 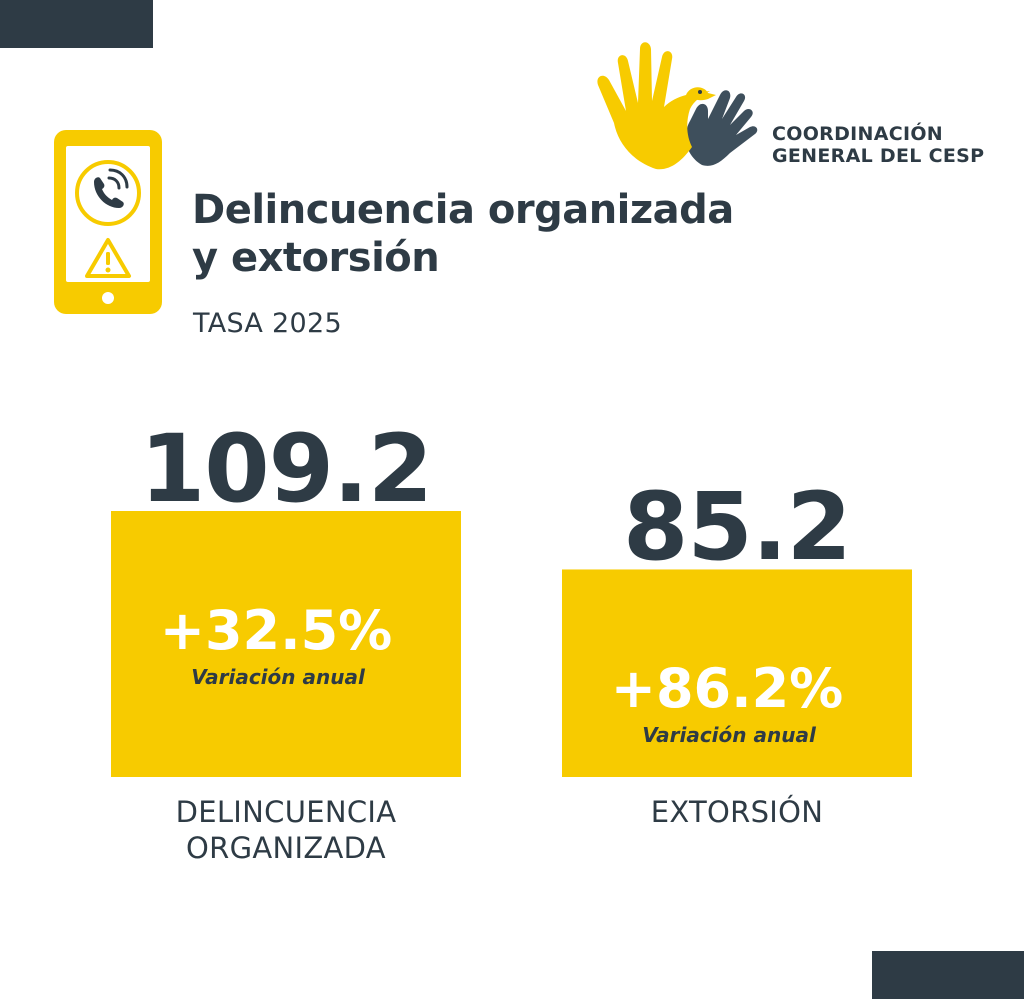 What do you see at coordinates (276, 630) in the screenshot?
I see `bar-variation-0: +32.5%` at bounding box center [276, 630].